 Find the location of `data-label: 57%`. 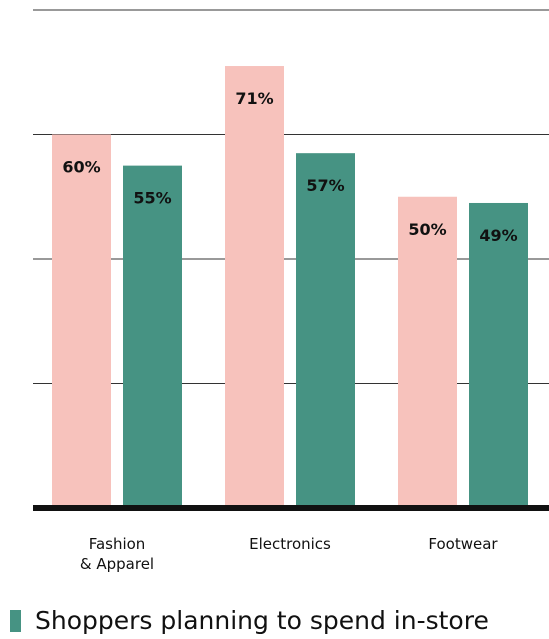

data-label: 57% is located at coordinates (325, 185).